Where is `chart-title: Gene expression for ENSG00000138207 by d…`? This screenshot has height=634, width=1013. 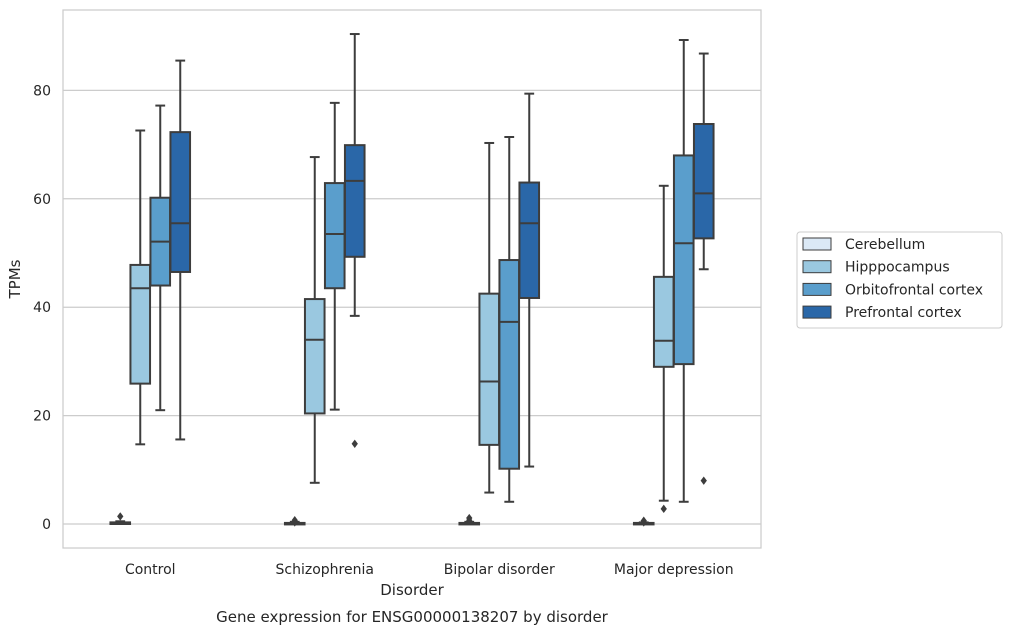
chart-title: Gene expression for ENSG00000138207 by d… is located at coordinates (412, 617).